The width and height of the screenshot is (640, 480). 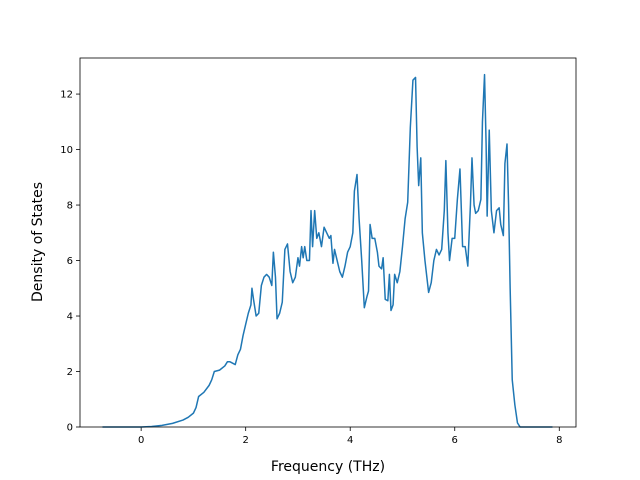 What do you see at coordinates (328, 467) in the screenshot?
I see `x-axis-label: Frequency (THz)` at bounding box center [328, 467].